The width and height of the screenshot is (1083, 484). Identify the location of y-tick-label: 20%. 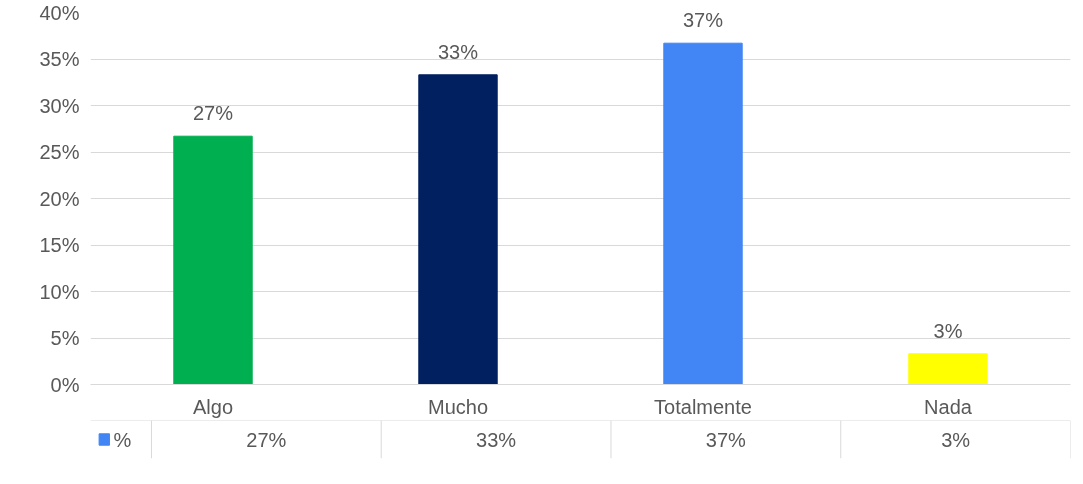
(59, 198).